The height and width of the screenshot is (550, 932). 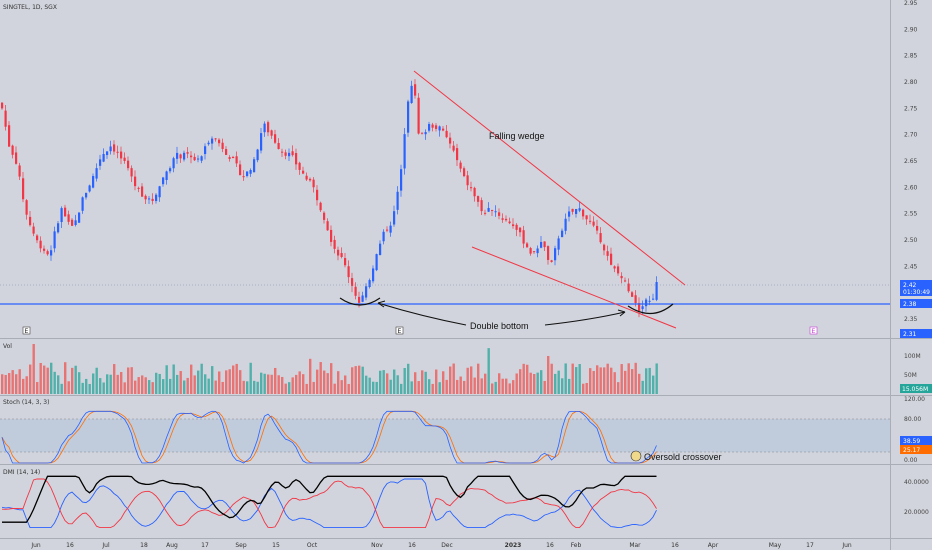 What do you see at coordinates (810, 545) in the screenshot?
I see `date-tick: 17` at bounding box center [810, 545].